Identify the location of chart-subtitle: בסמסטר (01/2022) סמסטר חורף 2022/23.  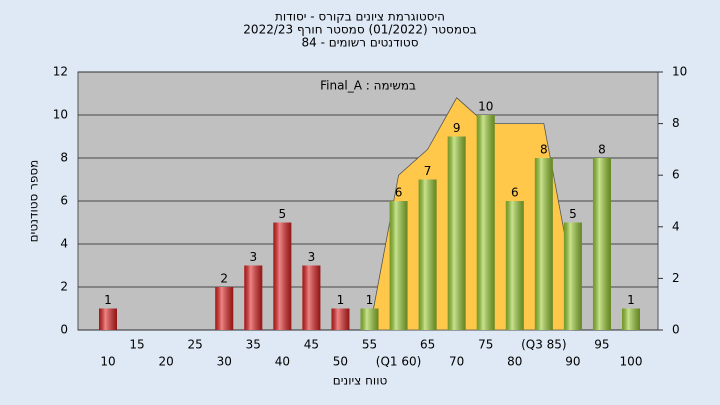
(359, 30).